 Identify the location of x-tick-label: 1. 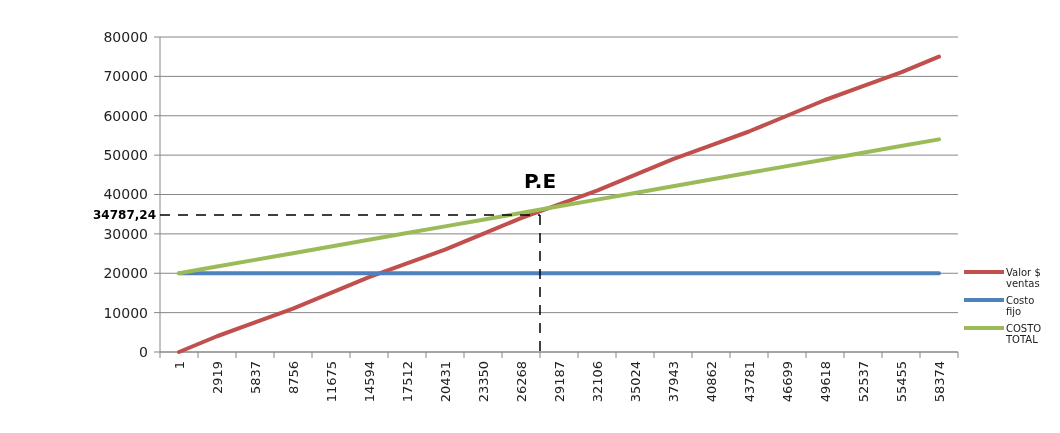
(179, 365).